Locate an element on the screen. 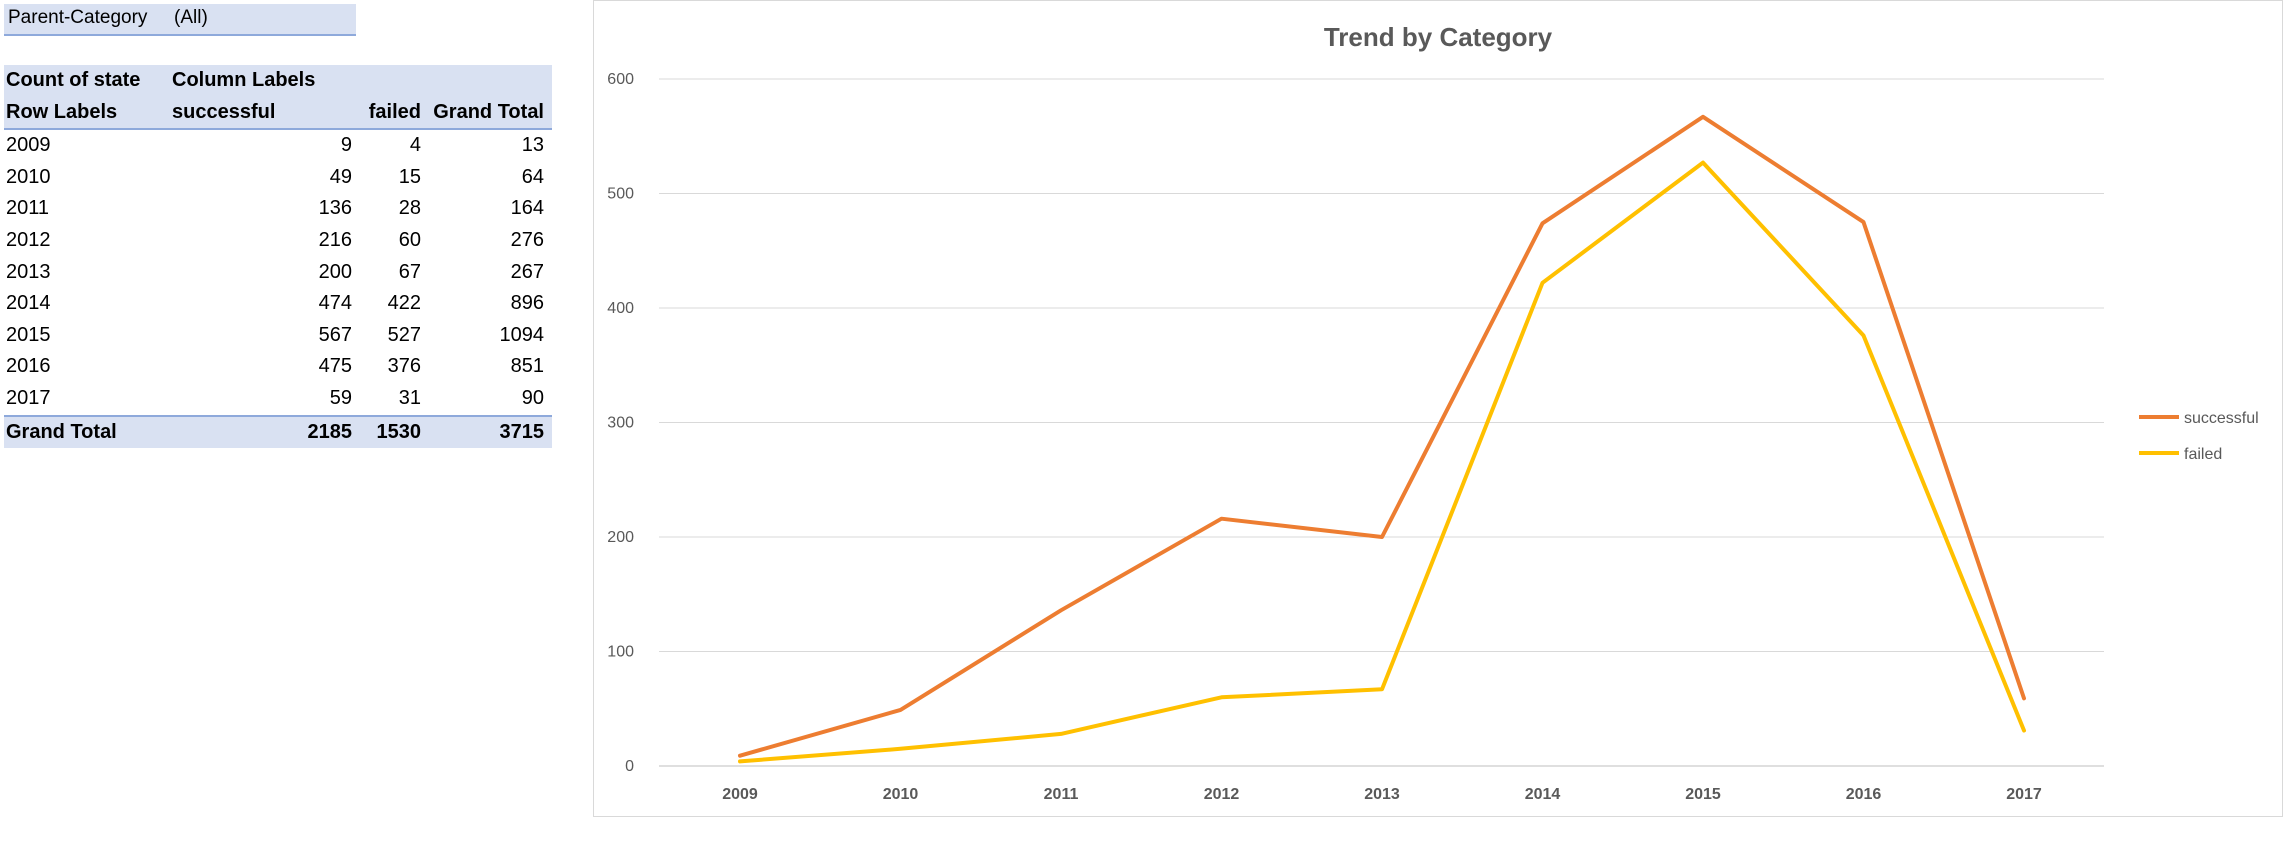  cell-successful: 474 is located at coordinates (335, 303).